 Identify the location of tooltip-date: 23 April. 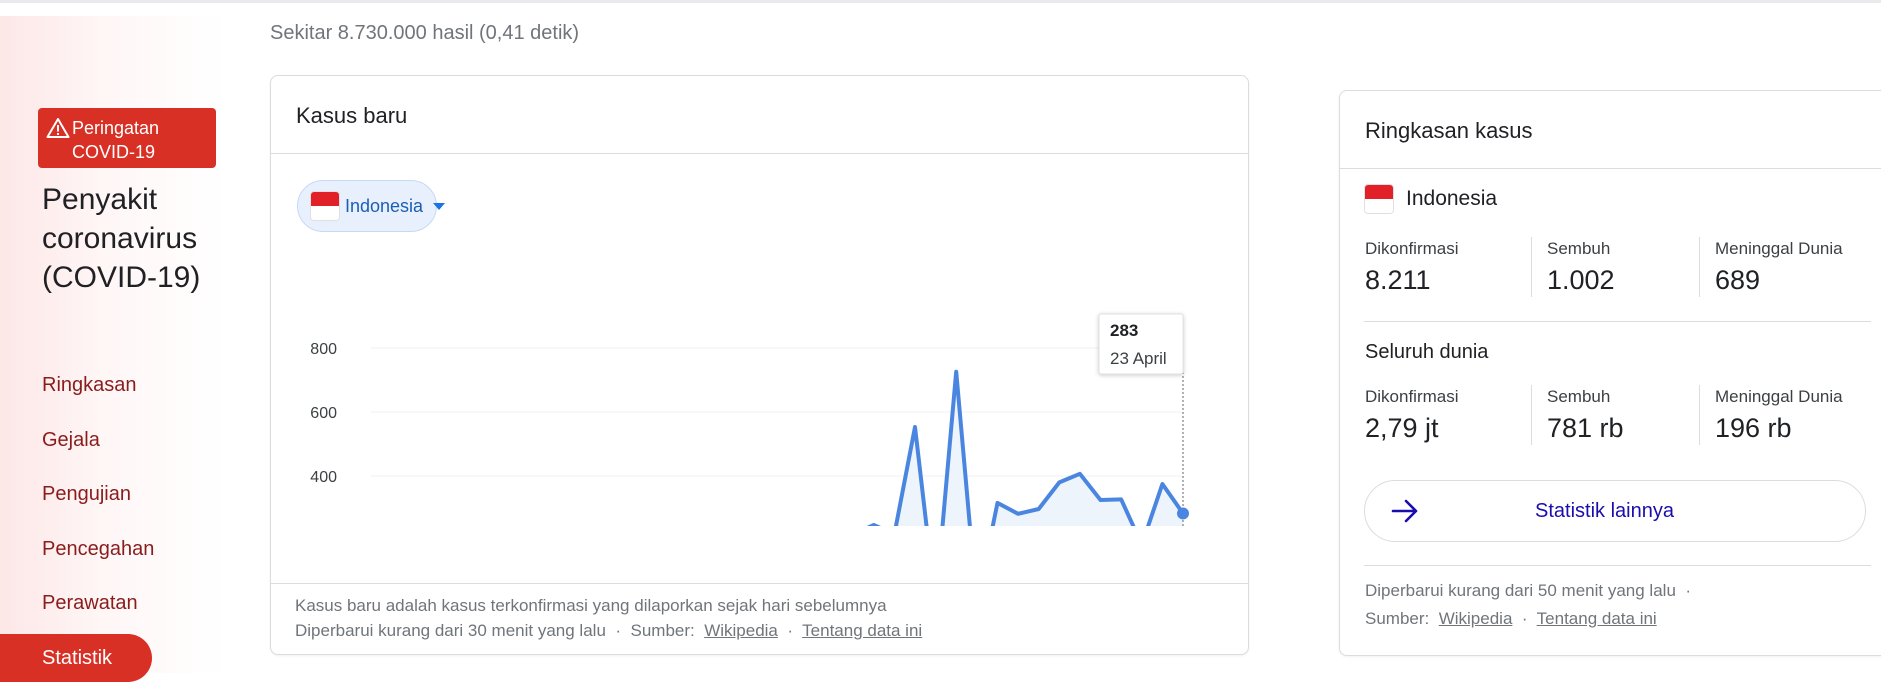
(1138, 358).